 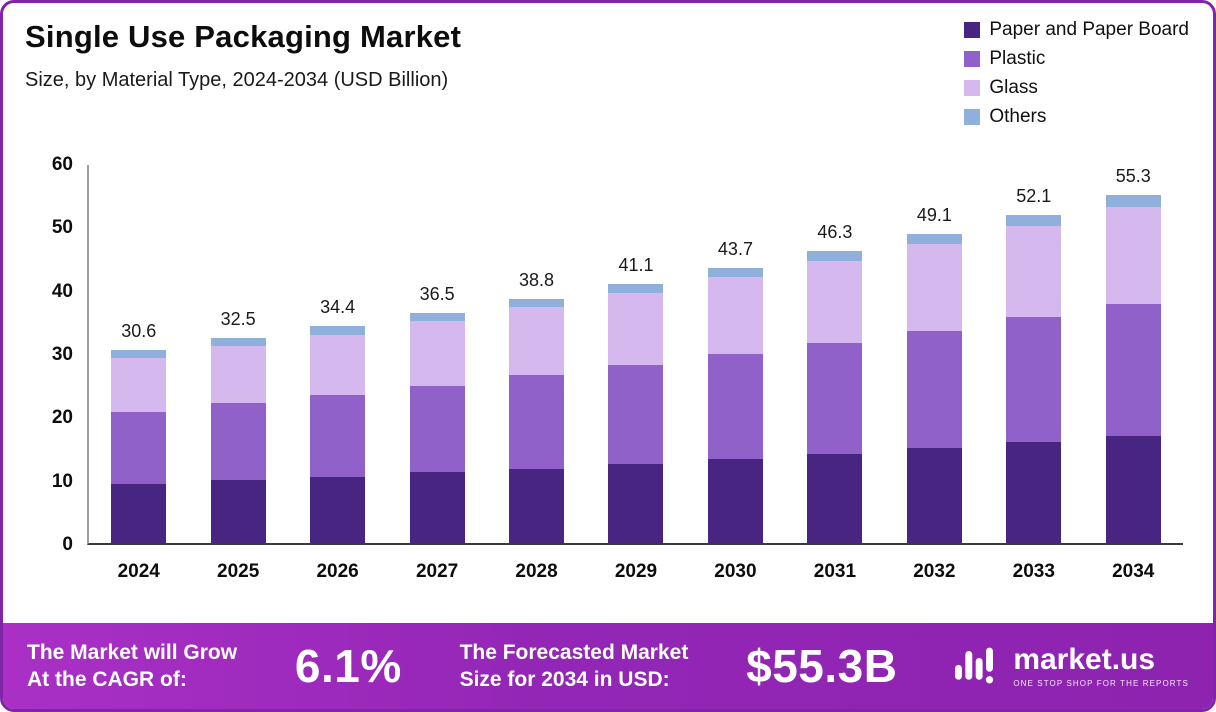 I want to click on y-tick-label: 60, so click(x=62, y=164).